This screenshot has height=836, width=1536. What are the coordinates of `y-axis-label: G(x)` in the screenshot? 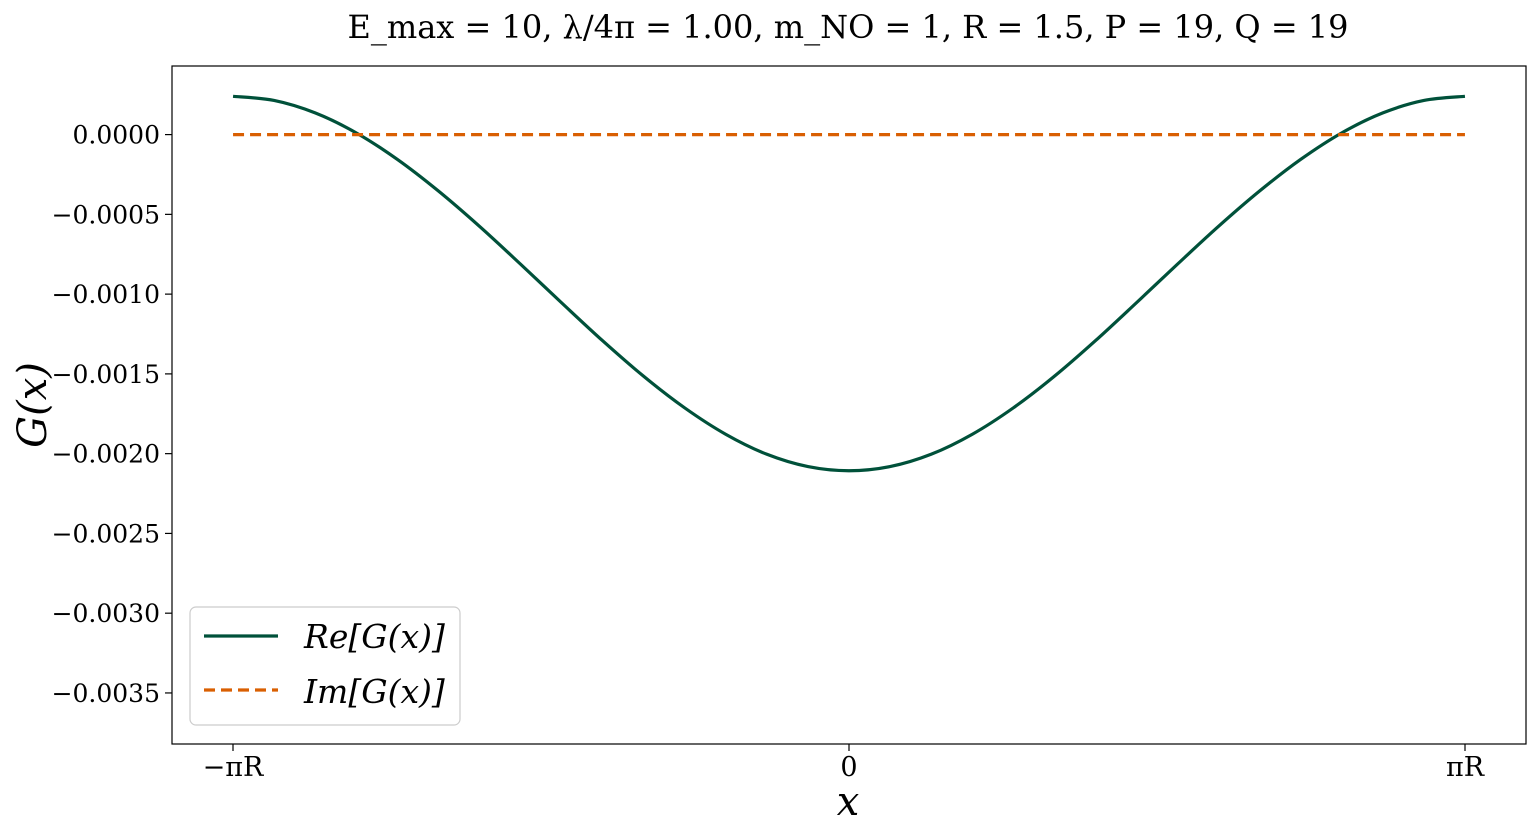 It's located at (33, 405).